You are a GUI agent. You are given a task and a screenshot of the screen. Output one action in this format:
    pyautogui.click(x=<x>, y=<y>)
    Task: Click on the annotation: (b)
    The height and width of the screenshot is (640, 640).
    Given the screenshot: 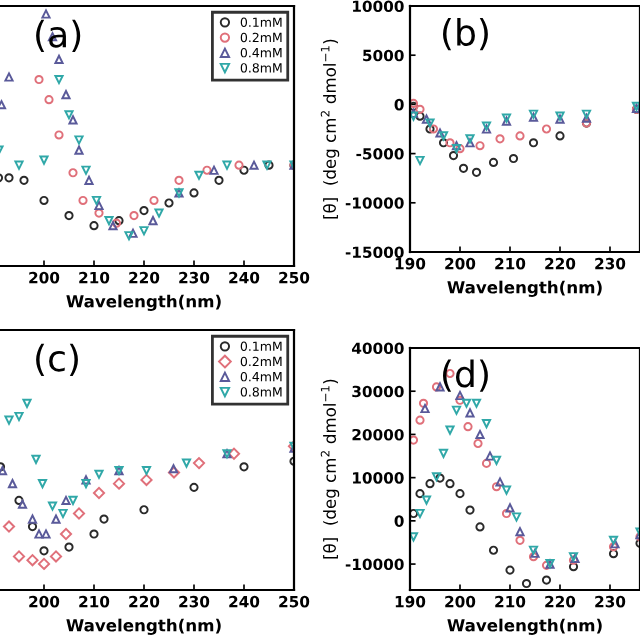 What is the action you would take?
    pyautogui.click(x=465, y=34)
    